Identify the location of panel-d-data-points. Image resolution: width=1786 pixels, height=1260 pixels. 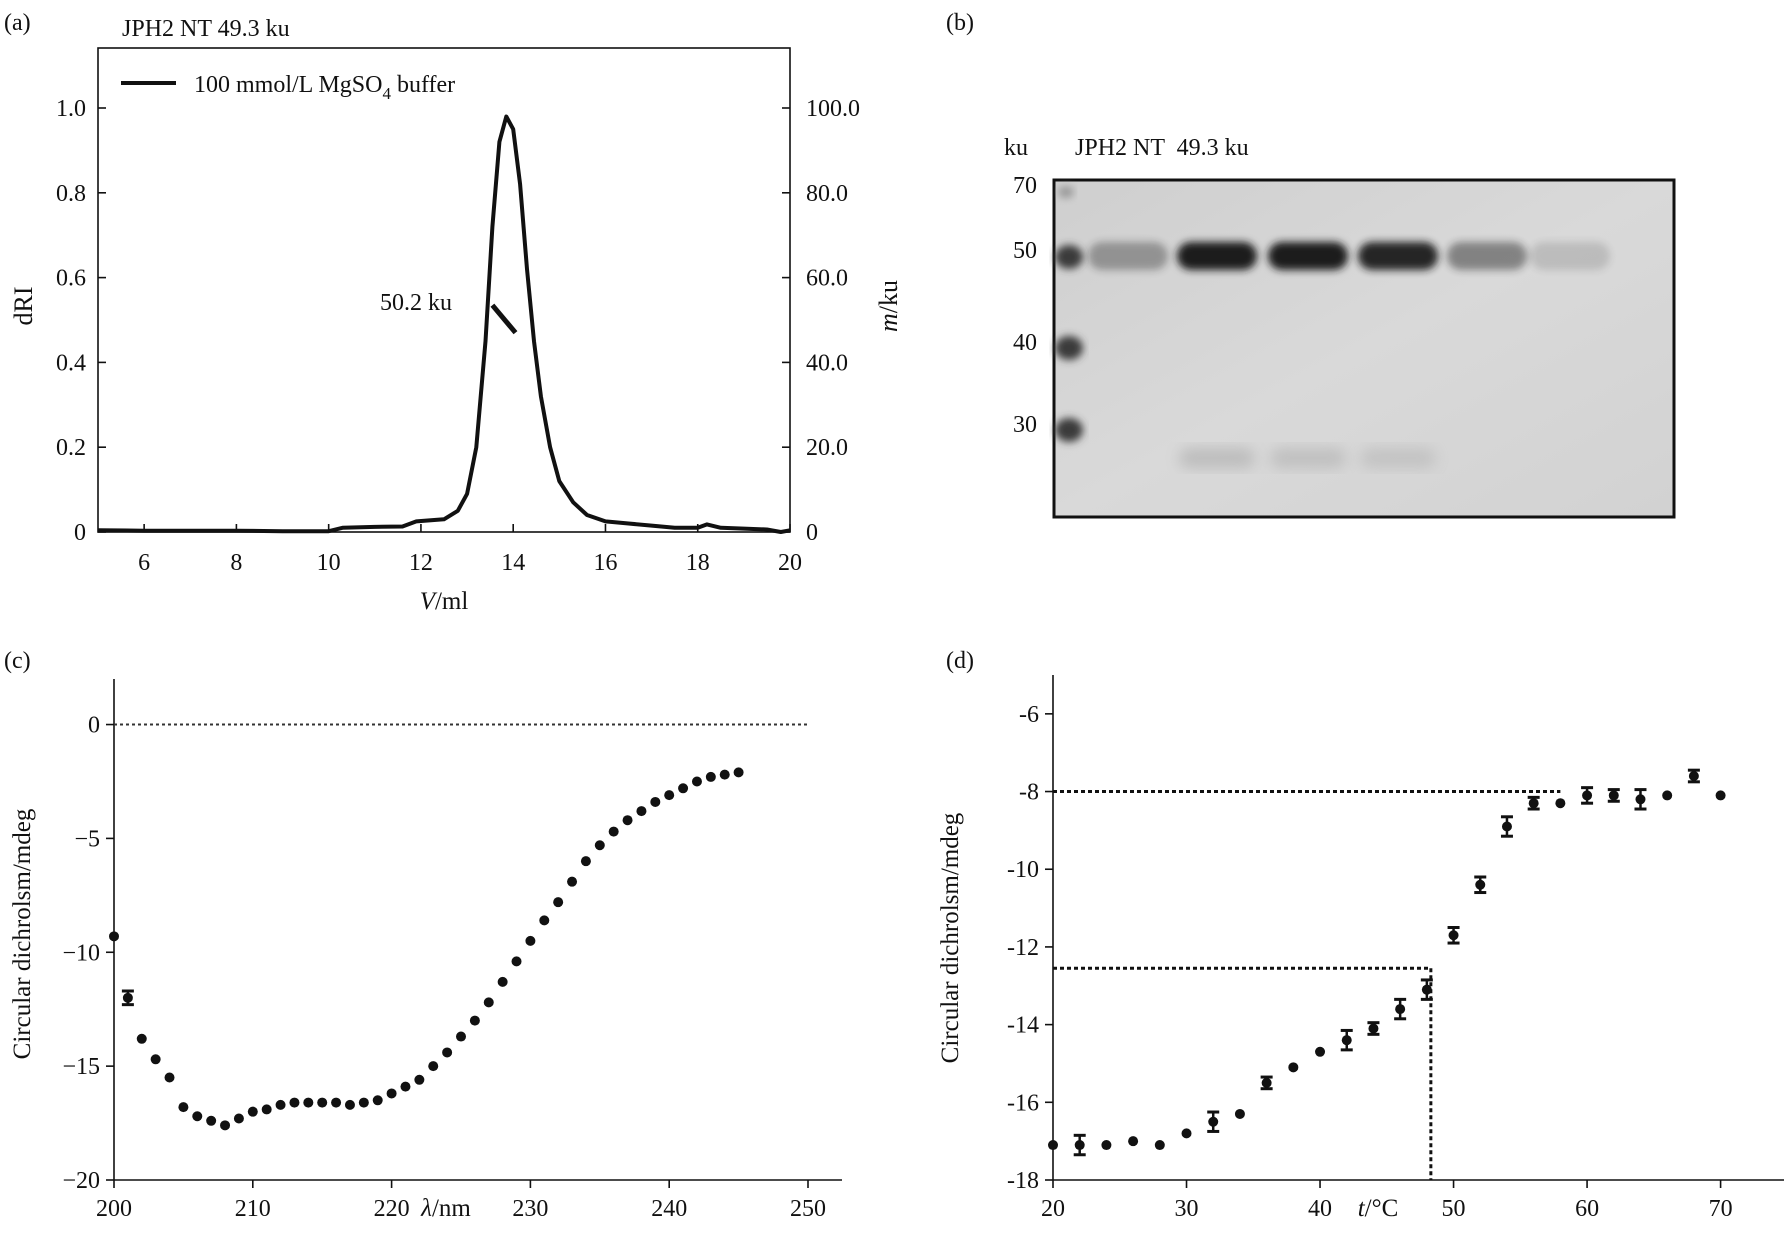
(1387, 962).